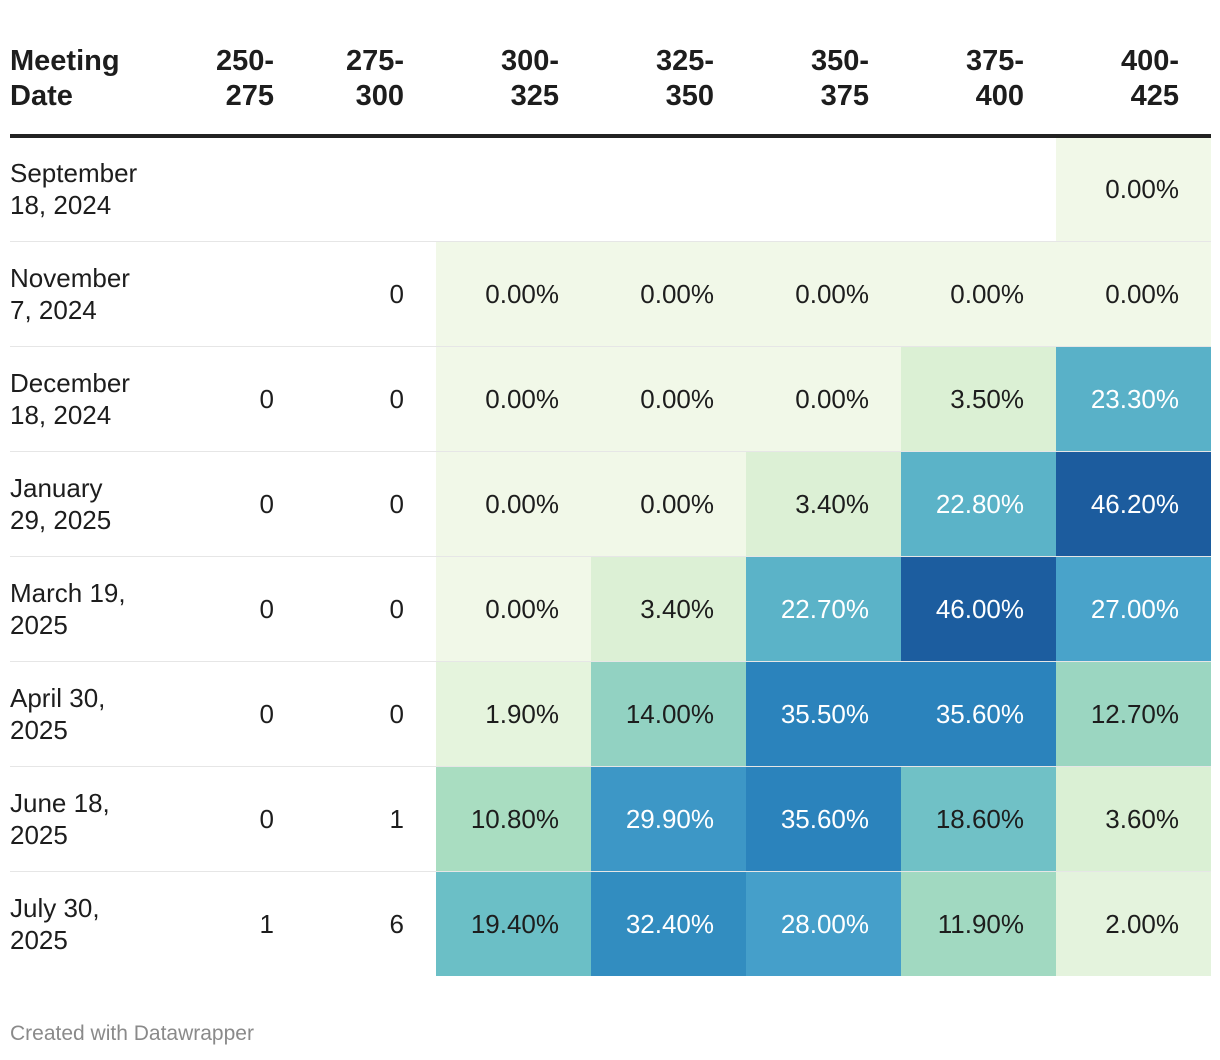 Image resolution: width=1220 pixels, height=1060 pixels. What do you see at coordinates (132, 1033) in the screenshot?
I see `credit-footer: Created with Datawrapper` at bounding box center [132, 1033].